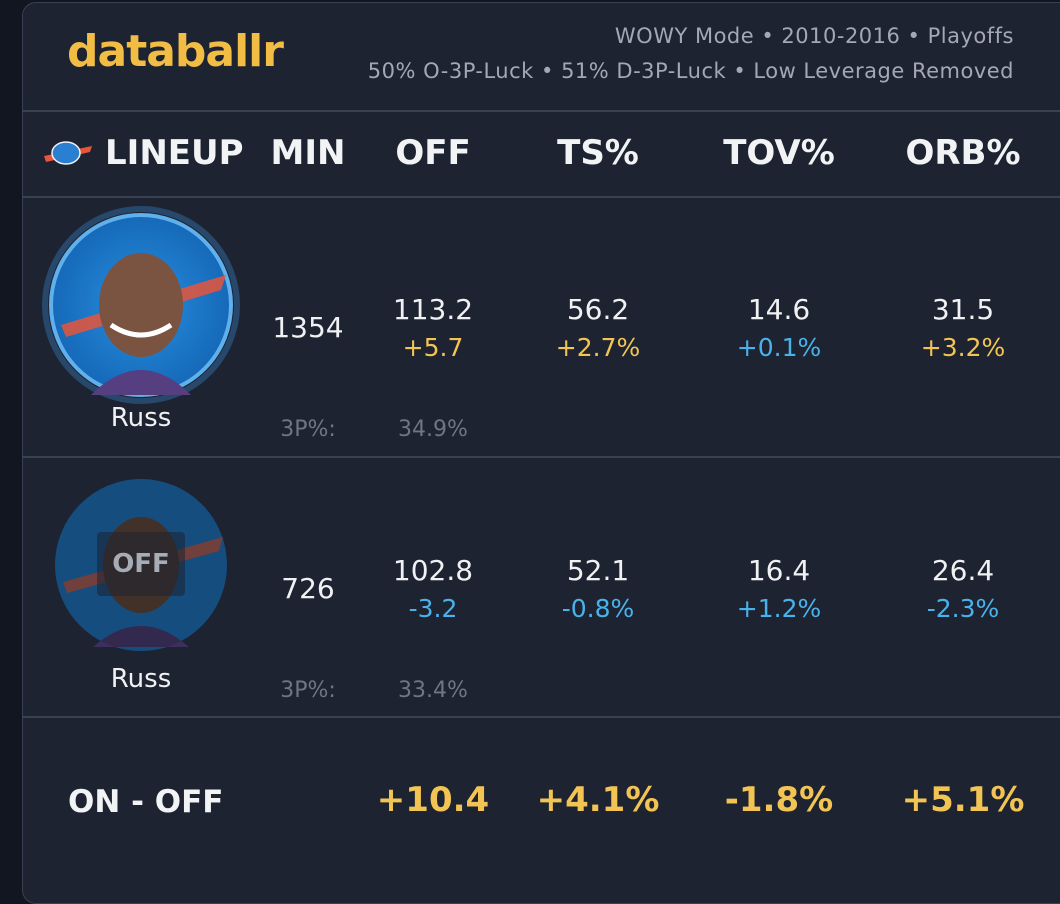 Image resolution: width=1060 pixels, height=904 pixels. What do you see at coordinates (175, 51) in the screenshot?
I see `logo: databallr` at bounding box center [175, 51].